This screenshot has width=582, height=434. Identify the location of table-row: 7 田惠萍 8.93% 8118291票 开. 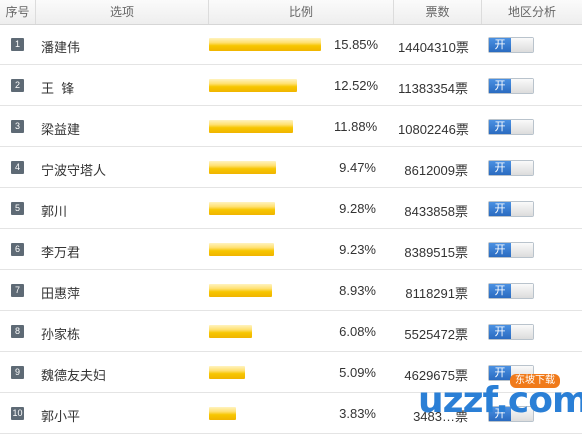
(291, 291).